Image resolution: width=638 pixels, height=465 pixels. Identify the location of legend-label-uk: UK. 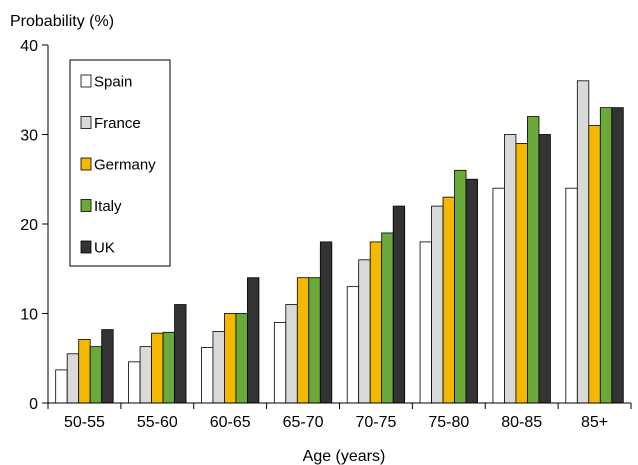
(104, 248).